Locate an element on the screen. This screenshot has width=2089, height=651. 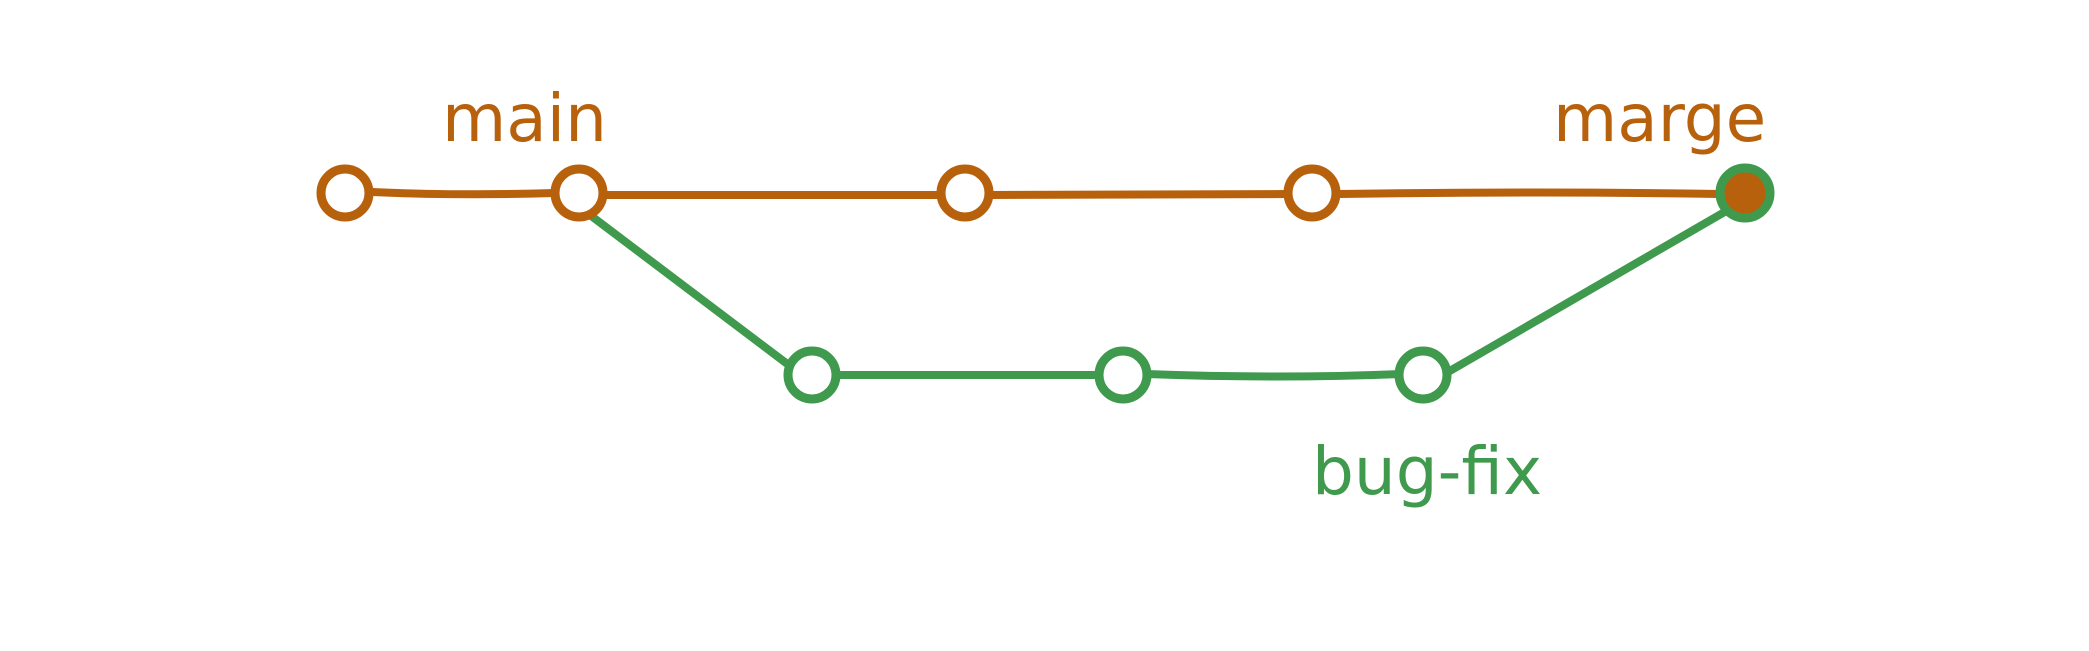
bugfix-branch-lines is located at coordinates (1159, 293).